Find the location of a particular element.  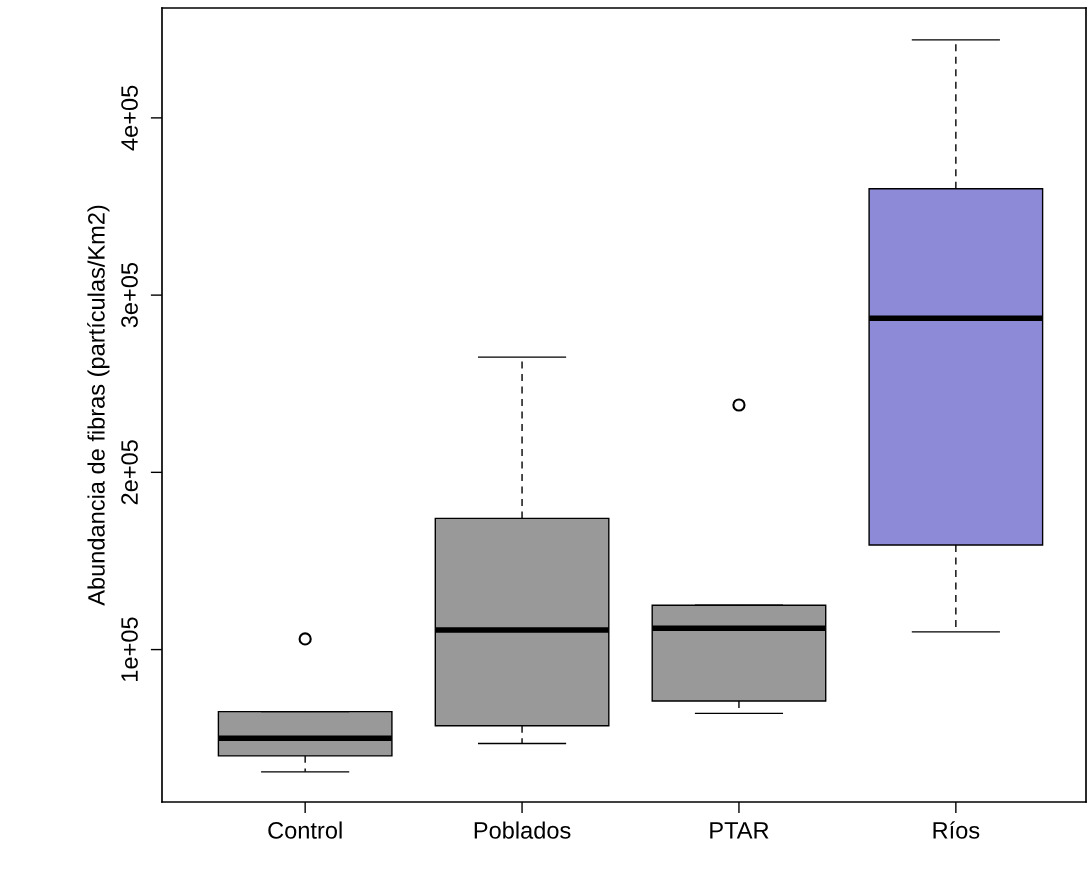

y-tick-label: 1e+05 is located at coordinates (129, 649).